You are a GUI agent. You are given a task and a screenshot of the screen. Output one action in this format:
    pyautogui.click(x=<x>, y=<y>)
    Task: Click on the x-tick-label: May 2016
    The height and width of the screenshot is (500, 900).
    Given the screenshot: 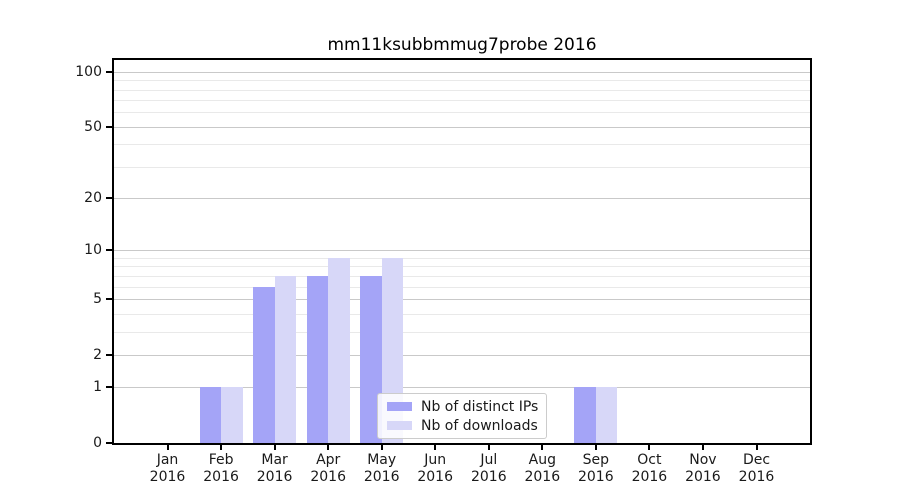 What is the action you would take?
    pyautogui.click(x=381, y=468)
    